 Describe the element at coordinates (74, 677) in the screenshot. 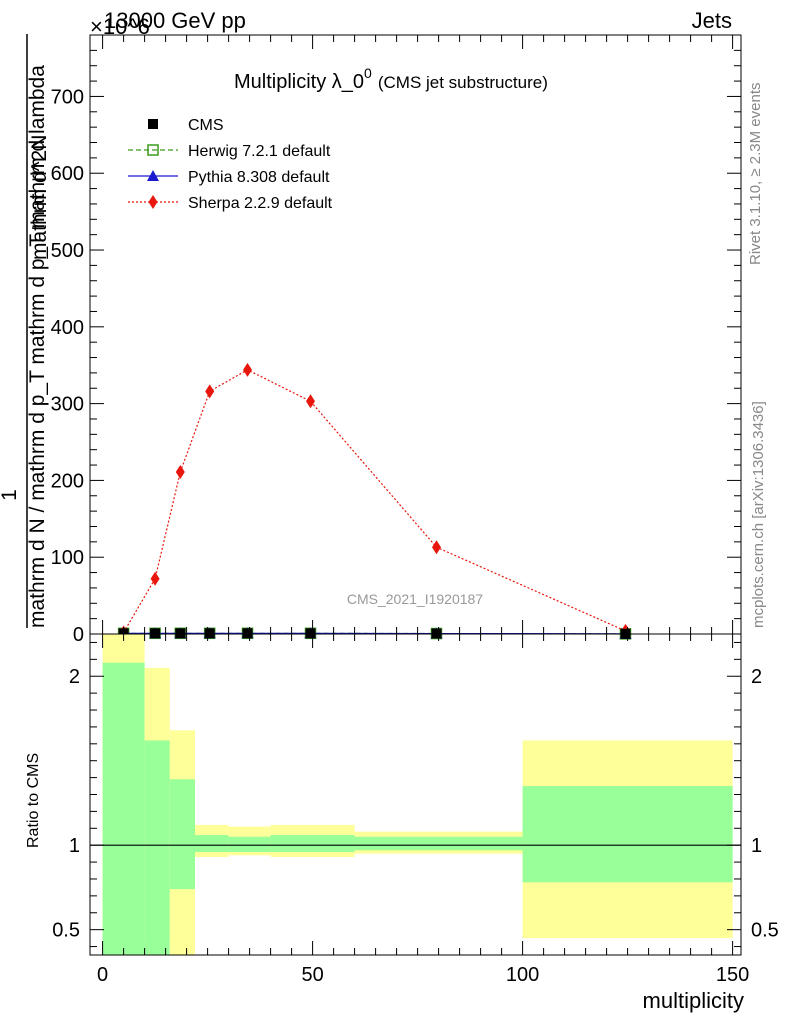

I see `ratio-y-tick-label: 2` at that location.